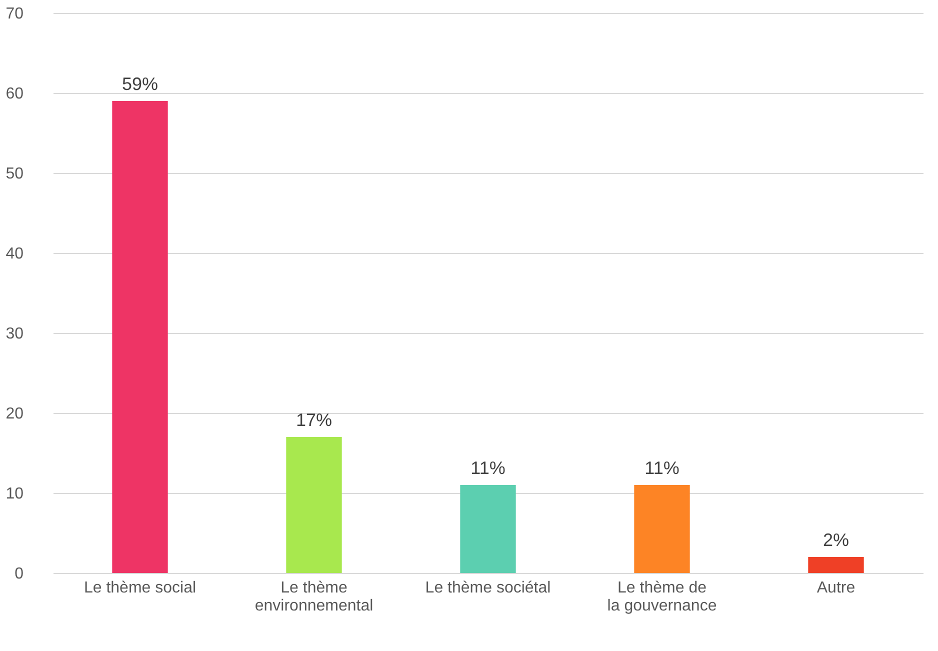 The image size is (938, 651). I want to click on data-label: 2%, so click(836, 540).